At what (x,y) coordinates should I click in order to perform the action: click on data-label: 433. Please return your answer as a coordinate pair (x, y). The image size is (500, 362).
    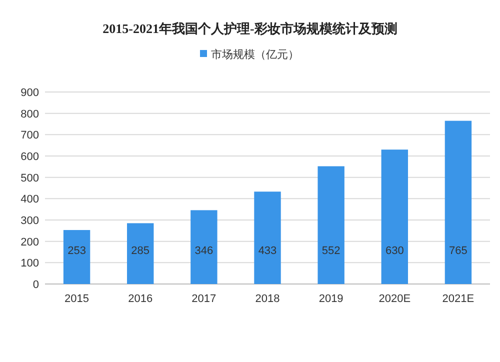
    Looking at the image, I should click on (267, 251).